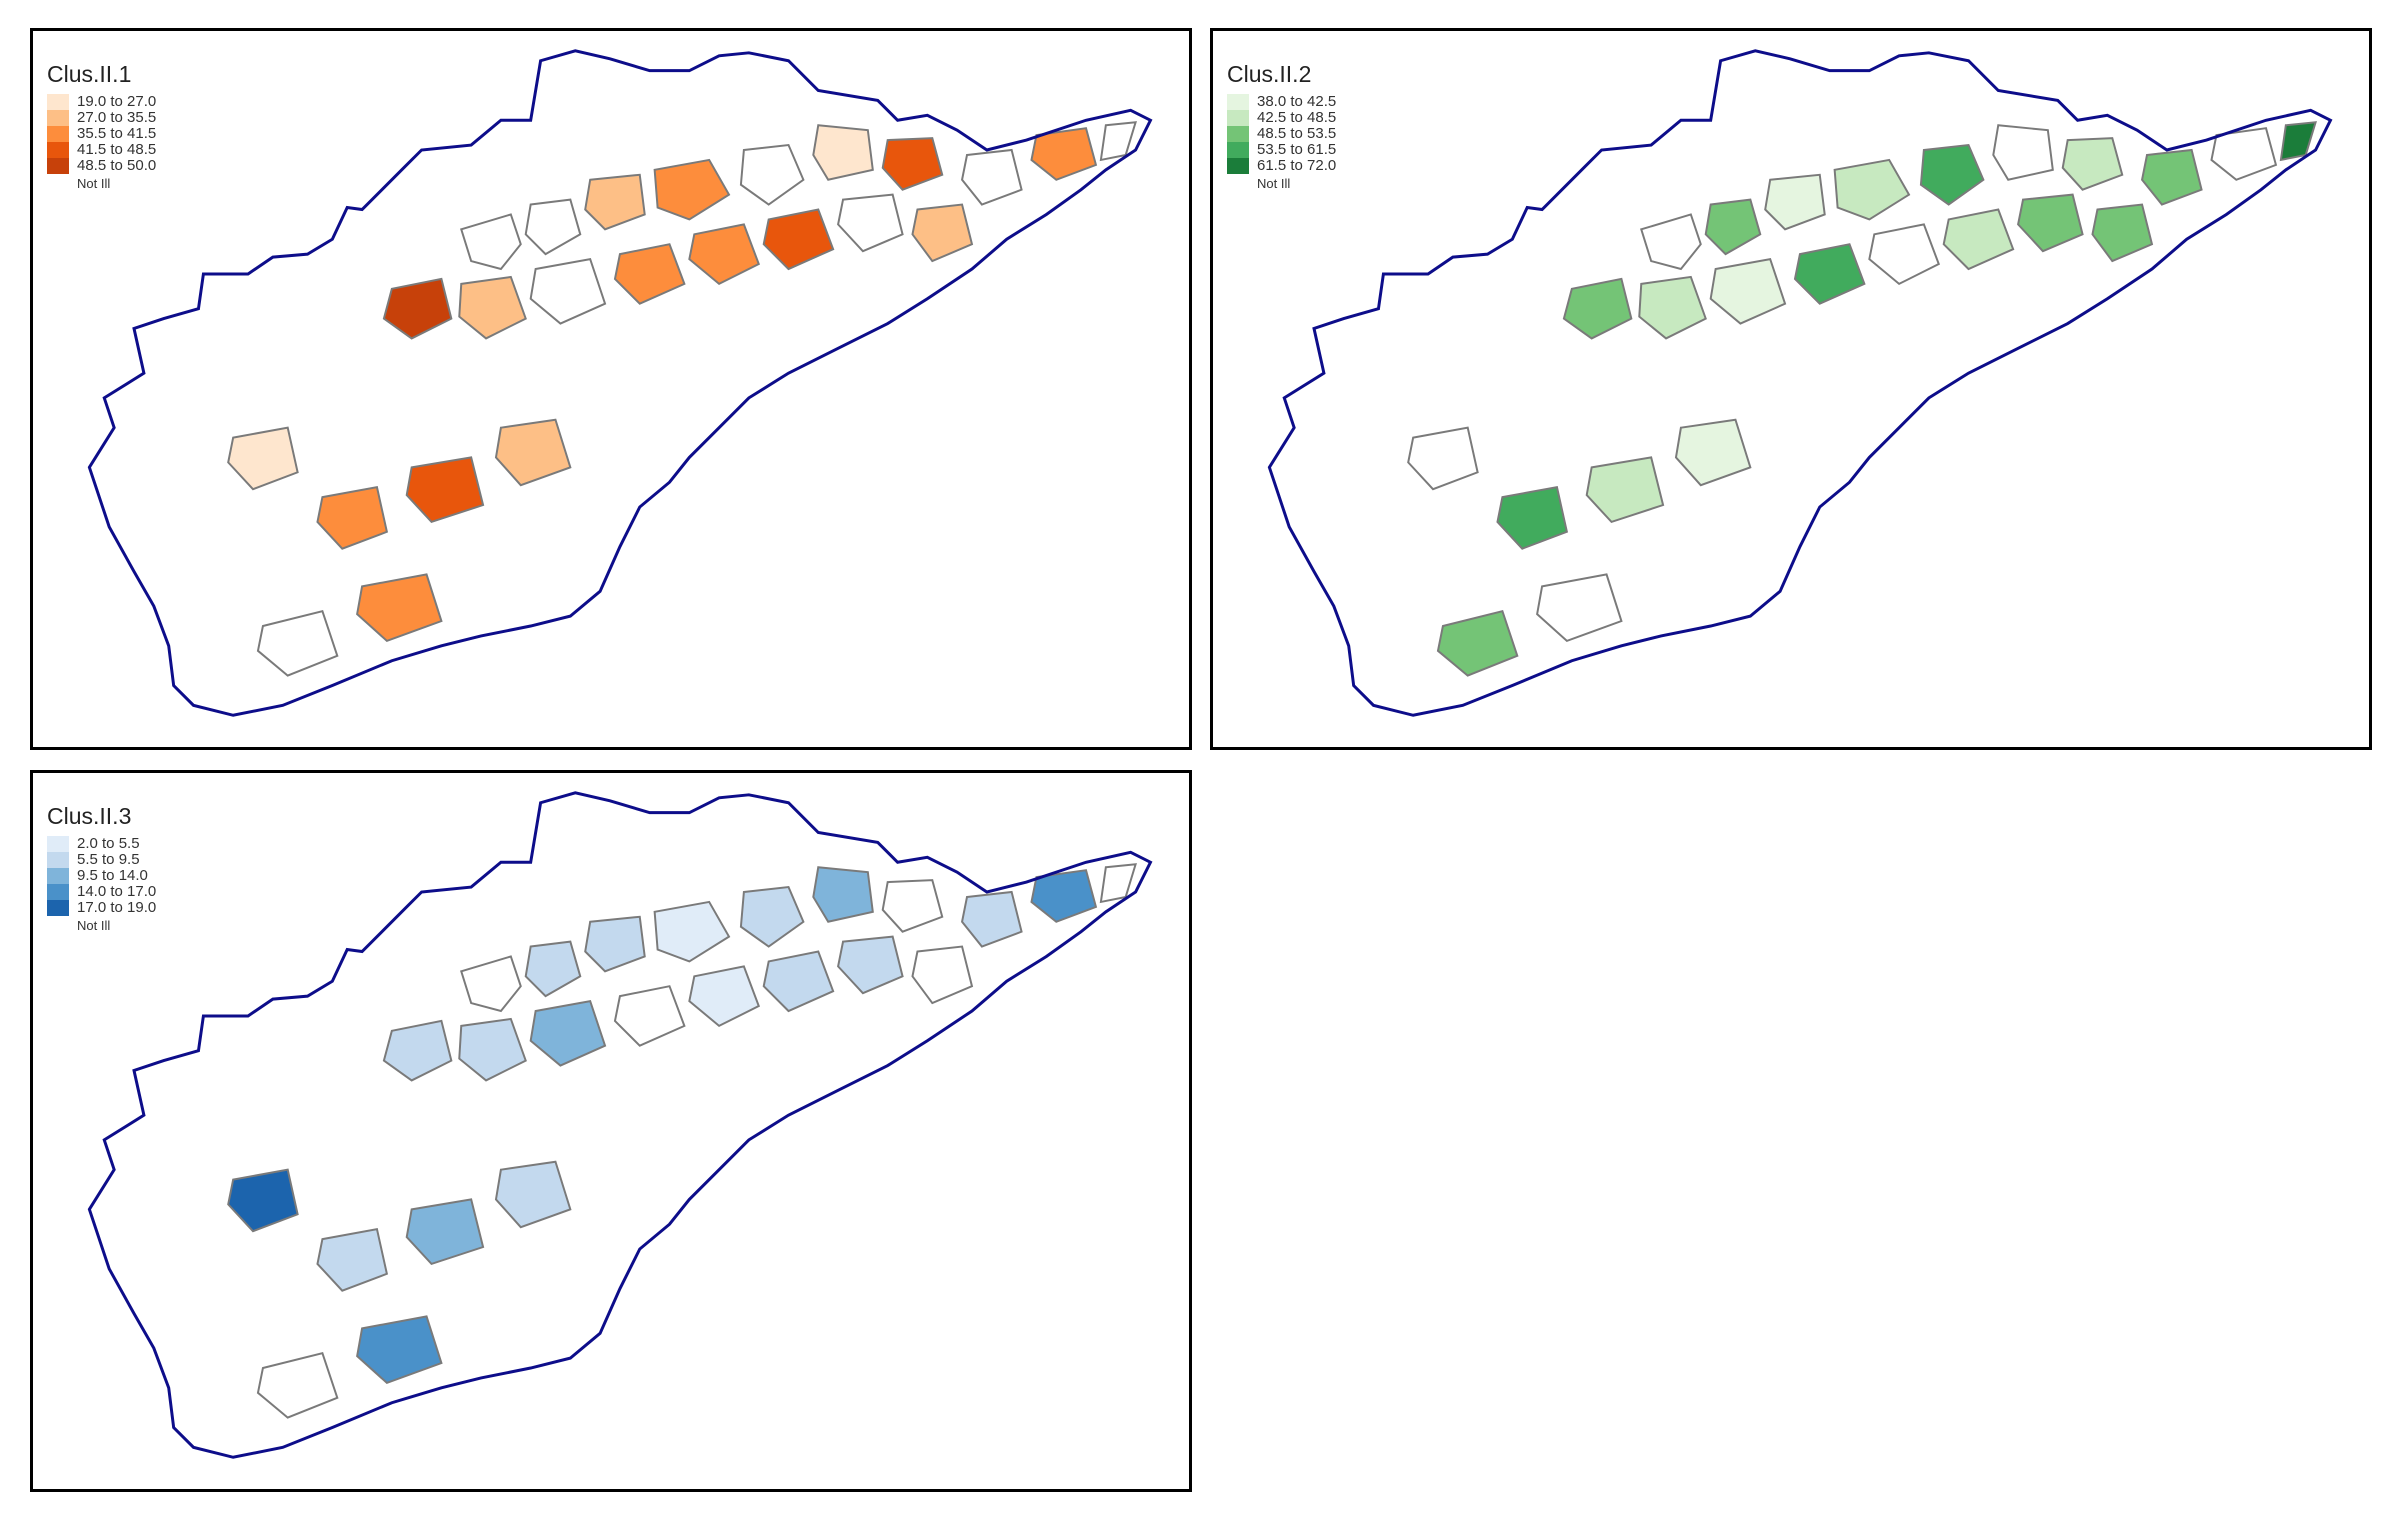 The height and width of the screenshot is (1520, 2397). Describe the element at coordinates (101, 150) in the screenshot. I see `legend-entry: 41.5 to 48.5` at that location.